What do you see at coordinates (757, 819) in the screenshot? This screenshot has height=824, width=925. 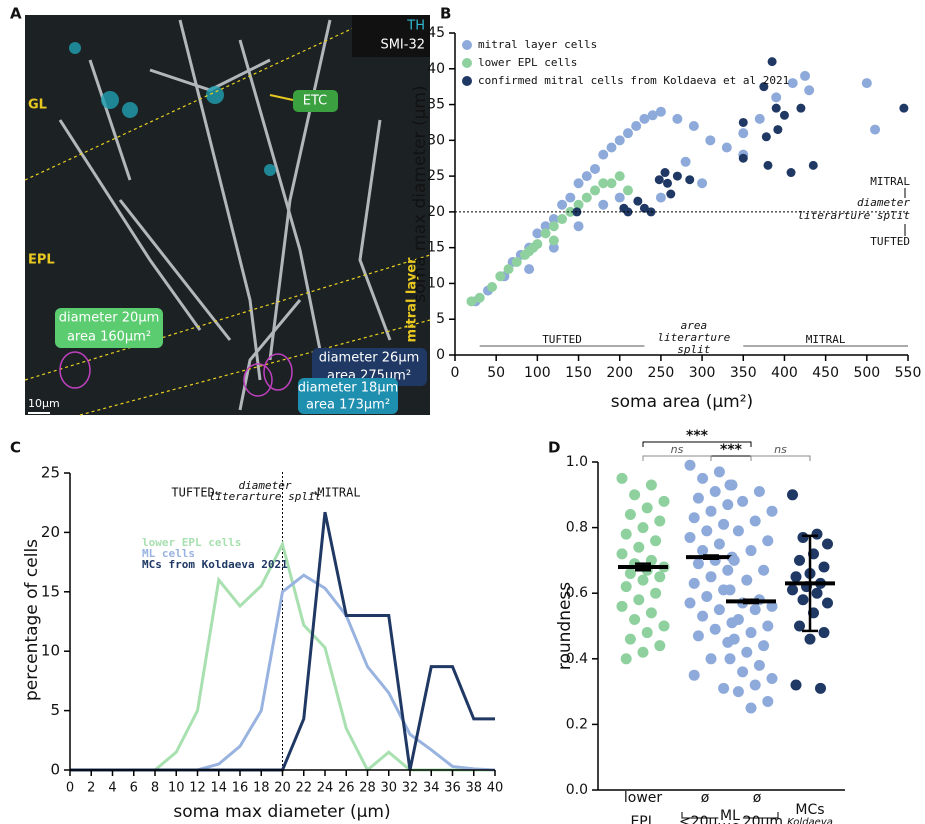 I see `category-label: >20μm` at bounding box center [757, 819].